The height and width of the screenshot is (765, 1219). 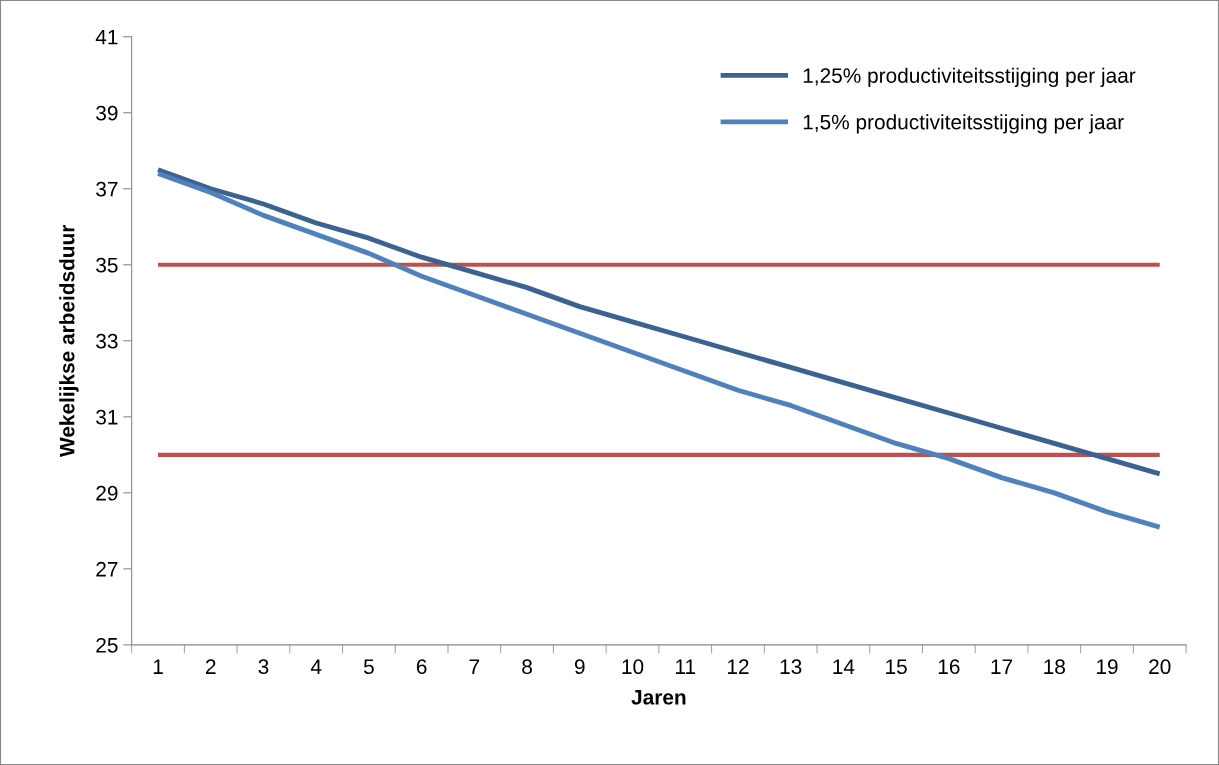 What do you see at coordinates (263, 667) in the screenshot?
I see `x-tick-label: 3` at bounding box center [263, 667].